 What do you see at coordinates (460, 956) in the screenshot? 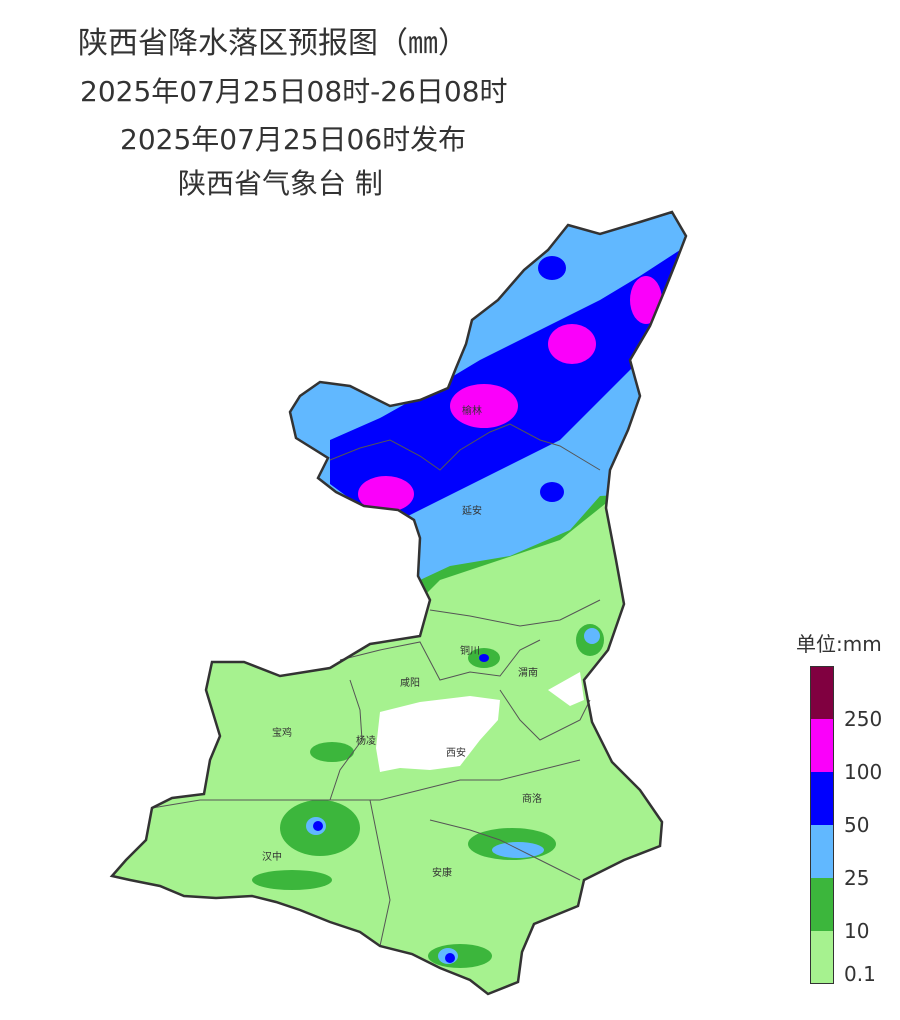
I see `blob-10-south` at bounding box center [460, 956].